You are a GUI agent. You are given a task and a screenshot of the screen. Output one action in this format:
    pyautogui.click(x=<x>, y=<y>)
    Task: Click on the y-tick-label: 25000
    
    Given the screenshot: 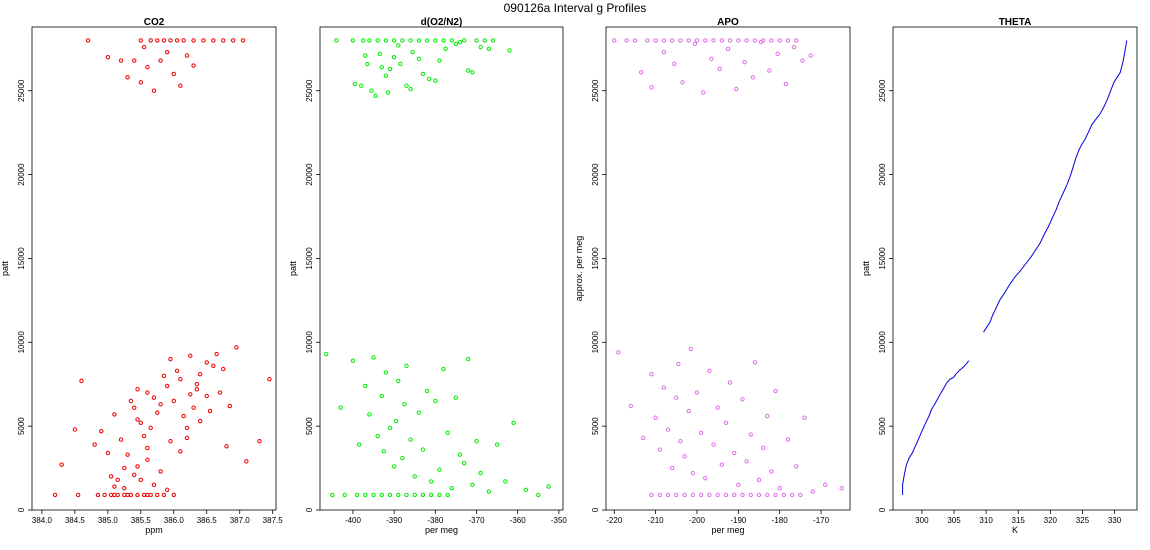 What is the action you would take?
    pyautogui.click(x=309, y=90)
    